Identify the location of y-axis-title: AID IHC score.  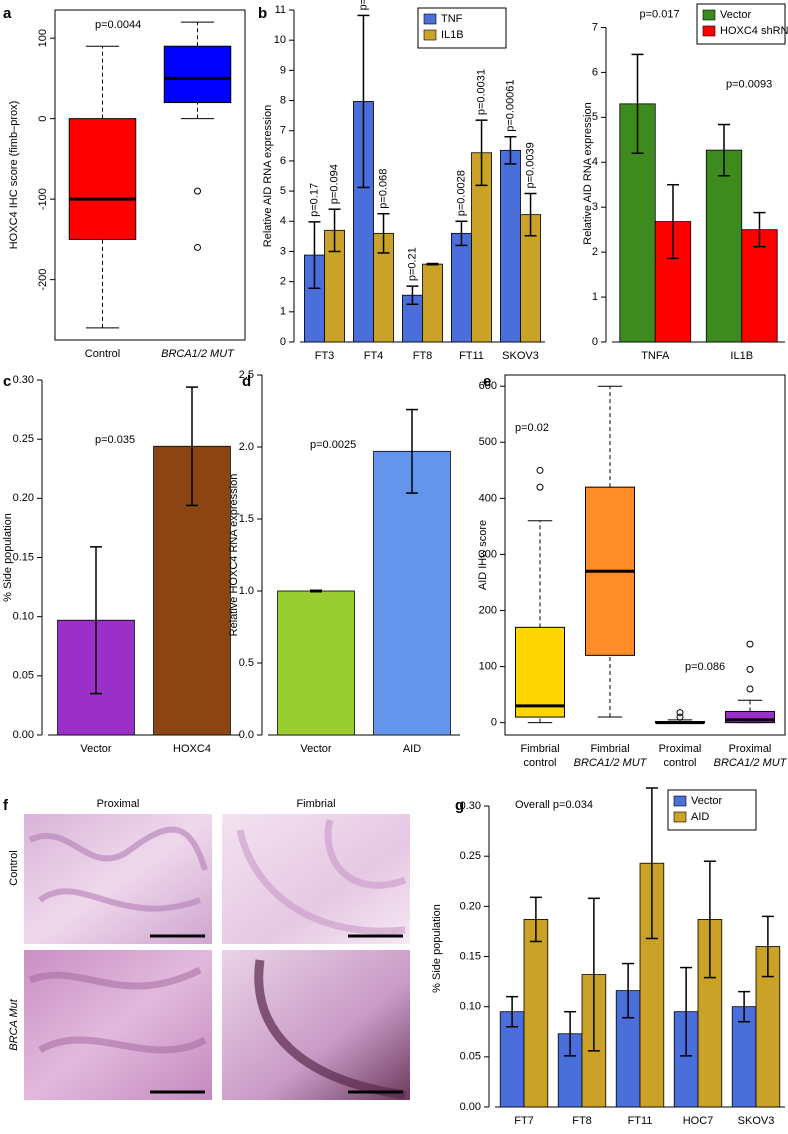
(483, 555).